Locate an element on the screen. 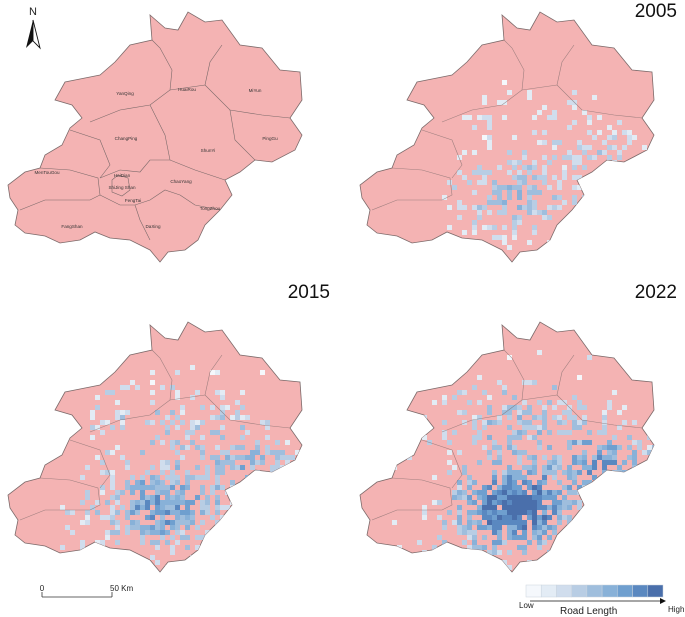 Image resolution: width=685 pixels, height=617 pixels. legend-color-ramp is located at coordinates (594, 591).